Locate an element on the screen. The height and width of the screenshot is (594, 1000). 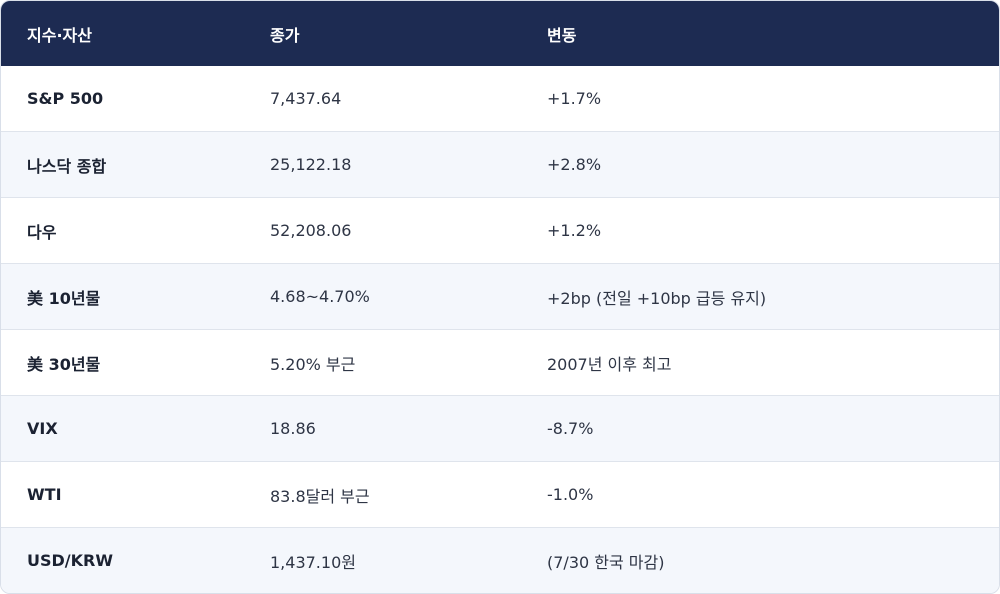
column-header-close: 종가 is located at coordinates (285, 35).